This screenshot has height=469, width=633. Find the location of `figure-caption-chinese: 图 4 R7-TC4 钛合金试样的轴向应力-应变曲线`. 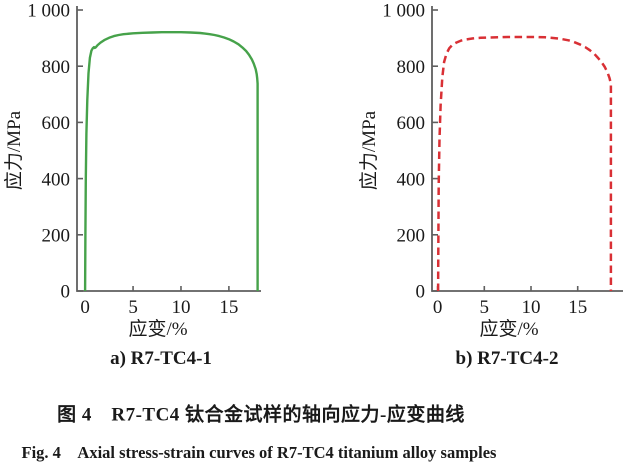

figure-caption-chinese: 图 4 R7-TC4 钛合金试样的轴向应力-应变曲线 is located at coordinates (261, 415).